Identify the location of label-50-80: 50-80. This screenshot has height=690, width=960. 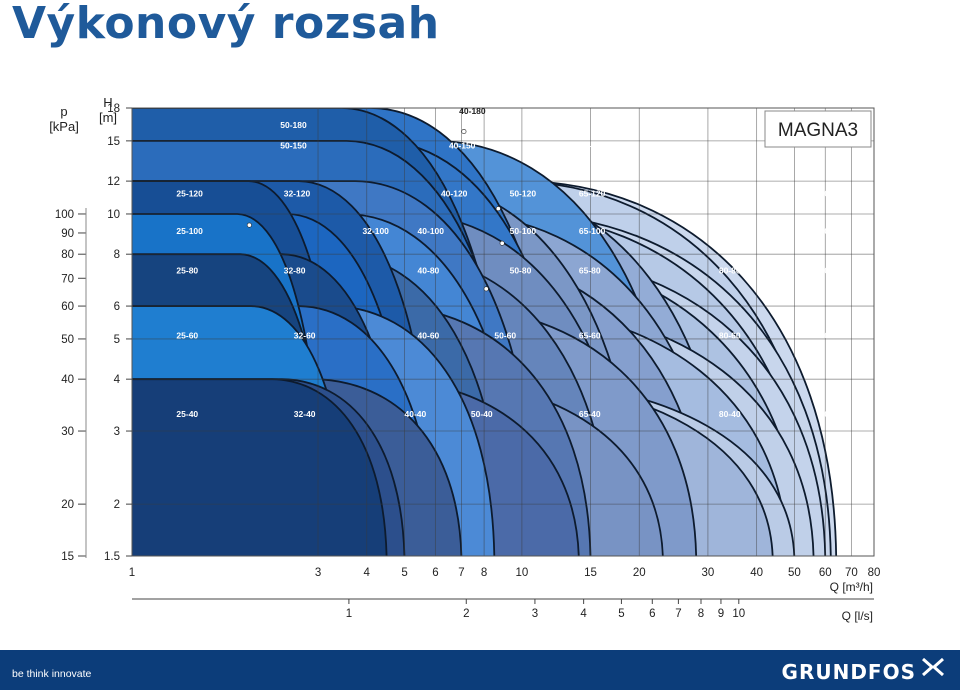
(521, 271).